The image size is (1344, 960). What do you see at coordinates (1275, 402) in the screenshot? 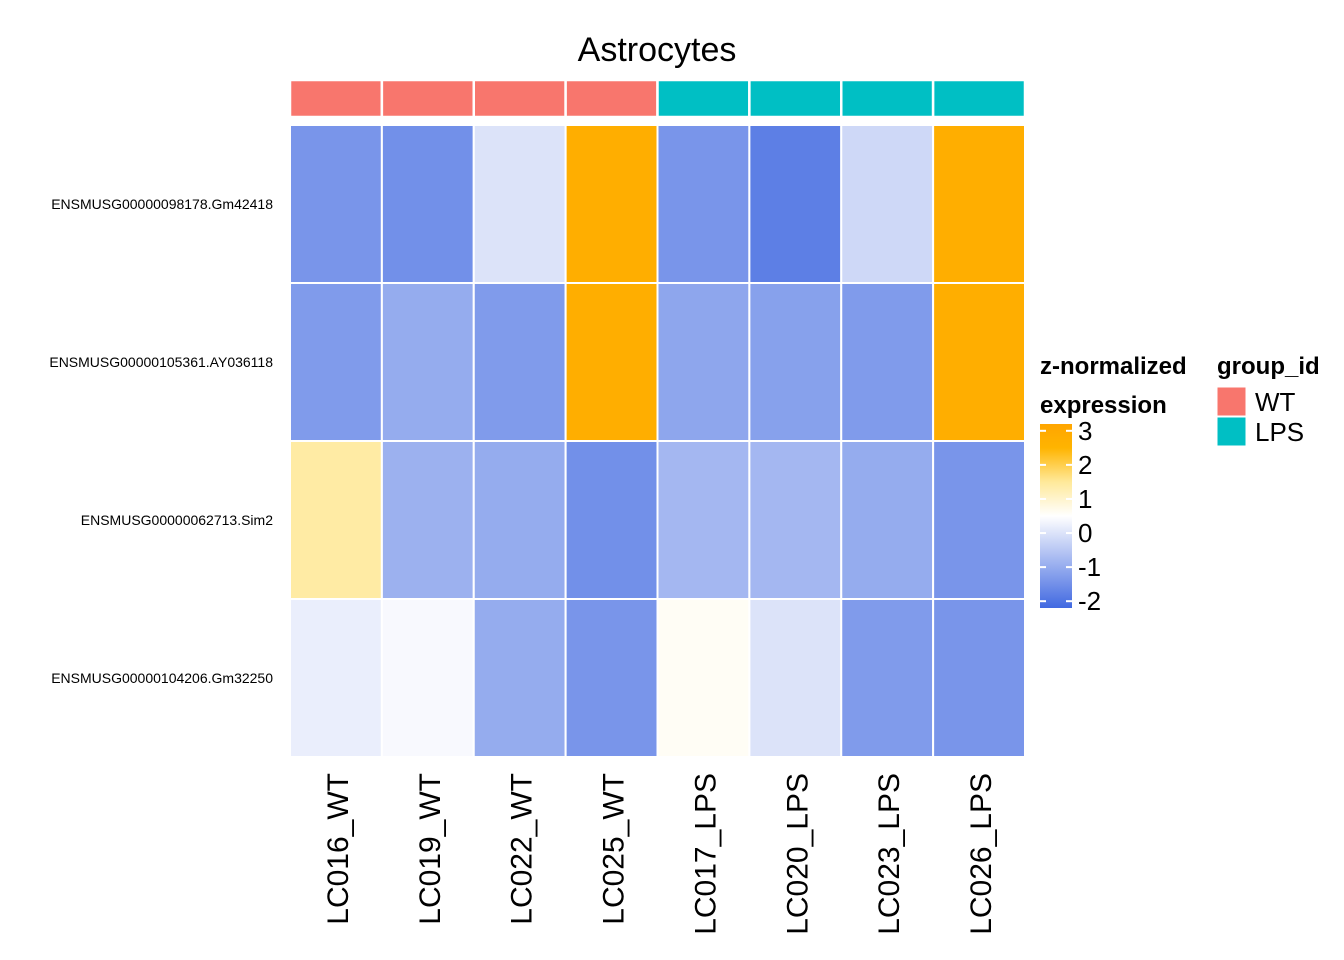
I see `group-legend-label: WT` at bounding box center [1275, 402].